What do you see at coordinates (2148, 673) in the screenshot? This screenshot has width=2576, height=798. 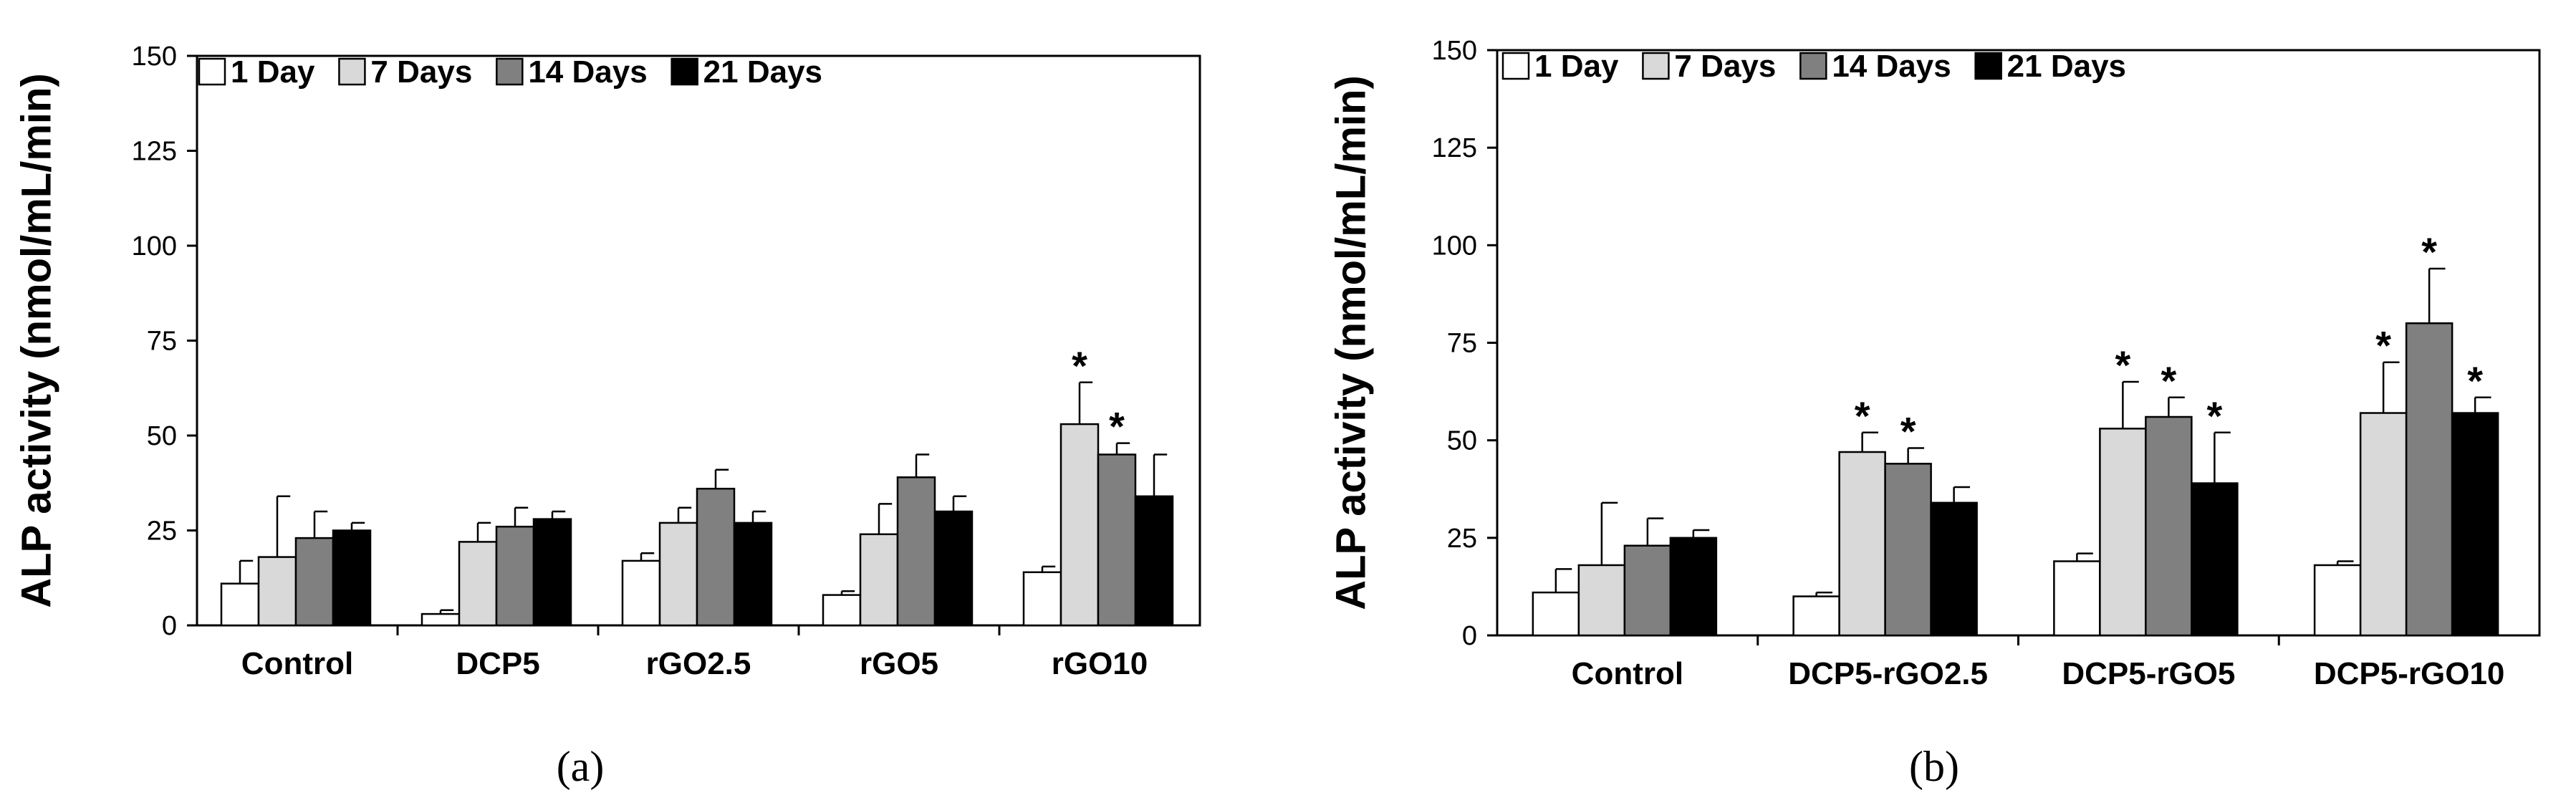 I see `x-category-label: DCP5-rGO5` at bounding box center [2148, 673].